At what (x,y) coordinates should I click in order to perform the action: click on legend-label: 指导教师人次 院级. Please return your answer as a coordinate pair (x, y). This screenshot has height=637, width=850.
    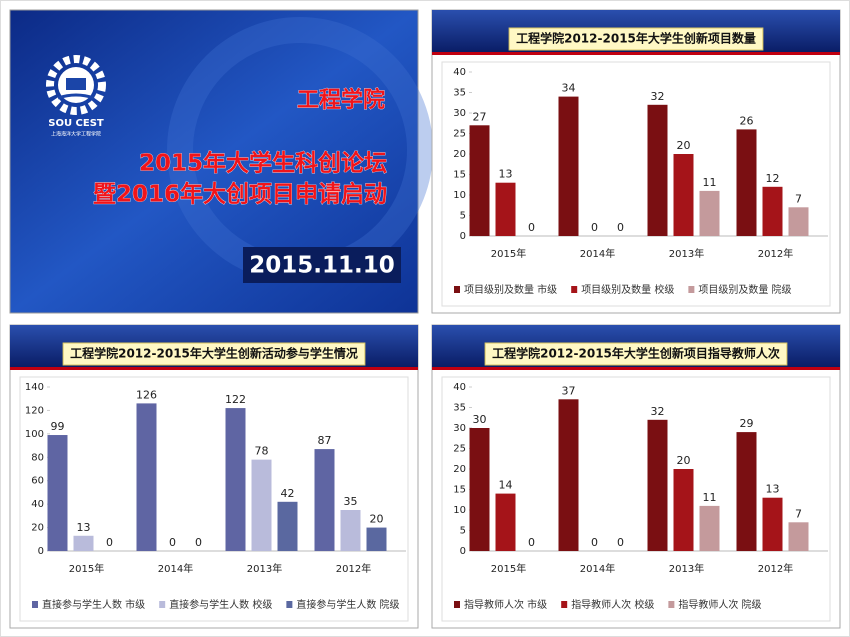
    Looking at the image, I should click on (719, 604).